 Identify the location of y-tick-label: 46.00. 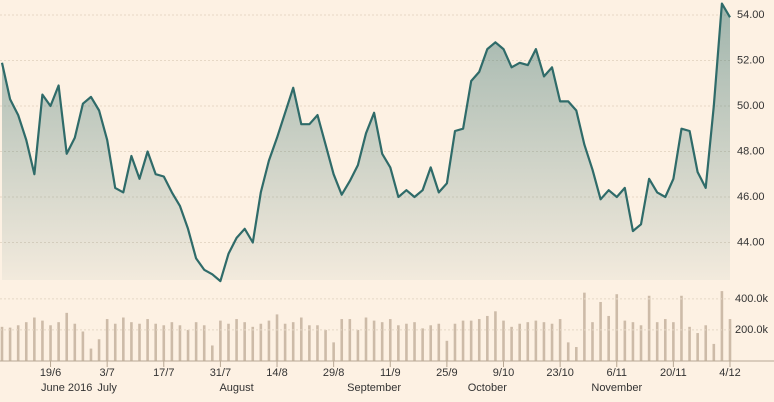
(751, 197).